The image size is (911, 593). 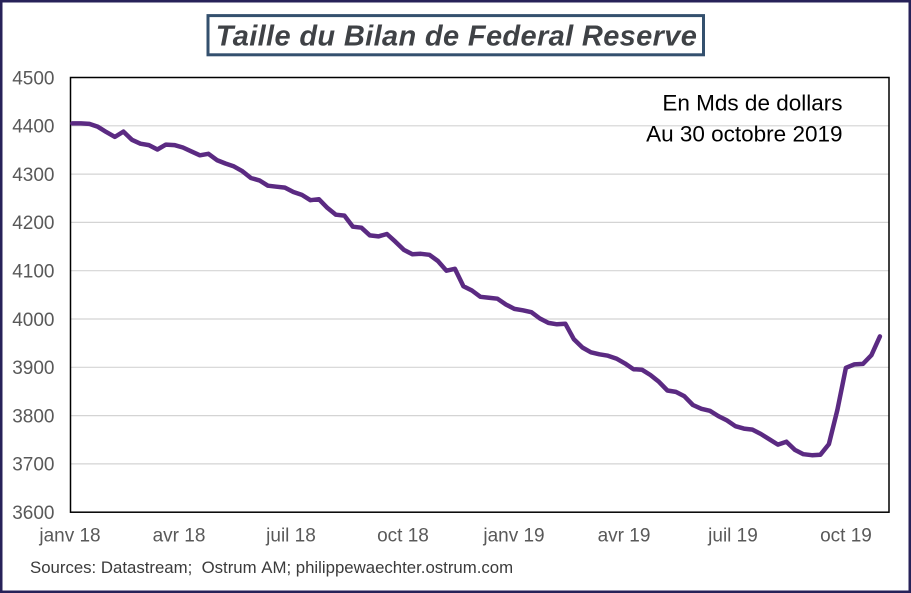 I want to click on svg-text:Taille du Bilan de Federal Res: Taille du Bilan de Federal Reserve, so click(x=456, y=37).